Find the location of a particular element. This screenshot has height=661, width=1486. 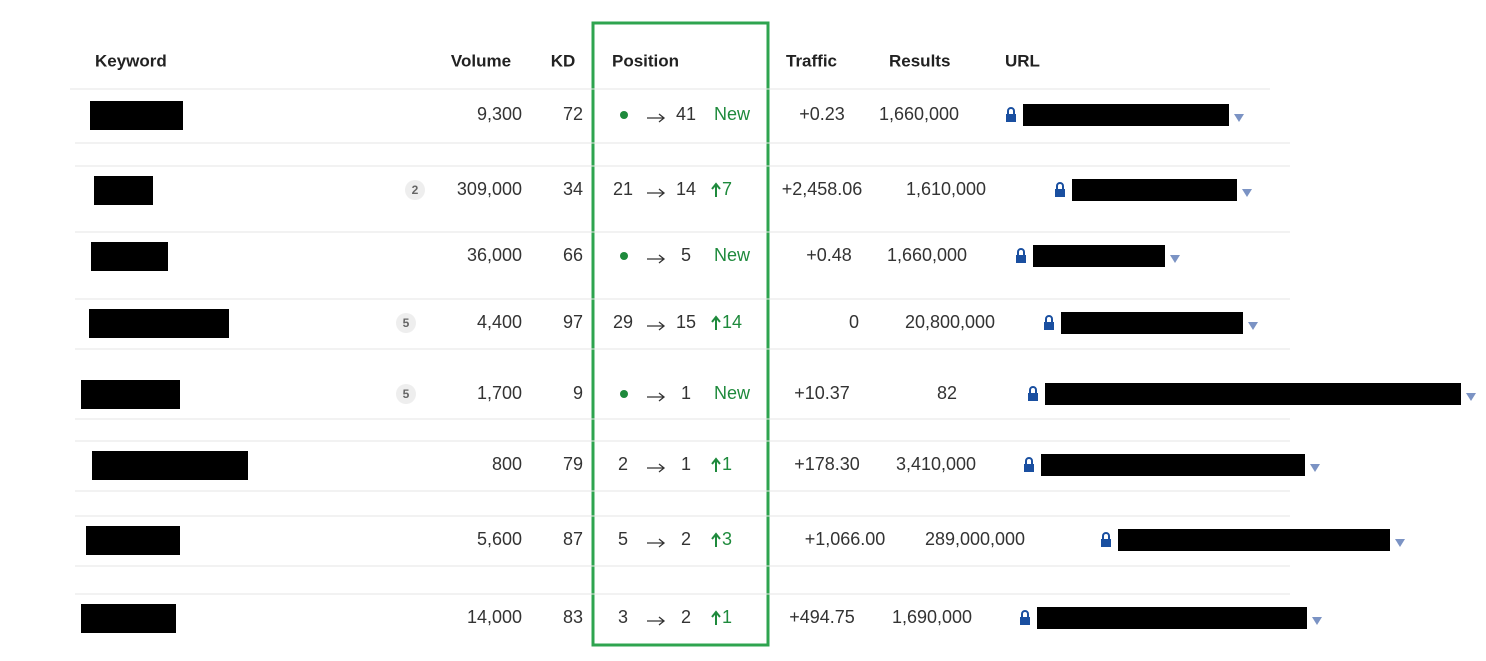

volume: 309,000 is located at coordinates (489, 189).